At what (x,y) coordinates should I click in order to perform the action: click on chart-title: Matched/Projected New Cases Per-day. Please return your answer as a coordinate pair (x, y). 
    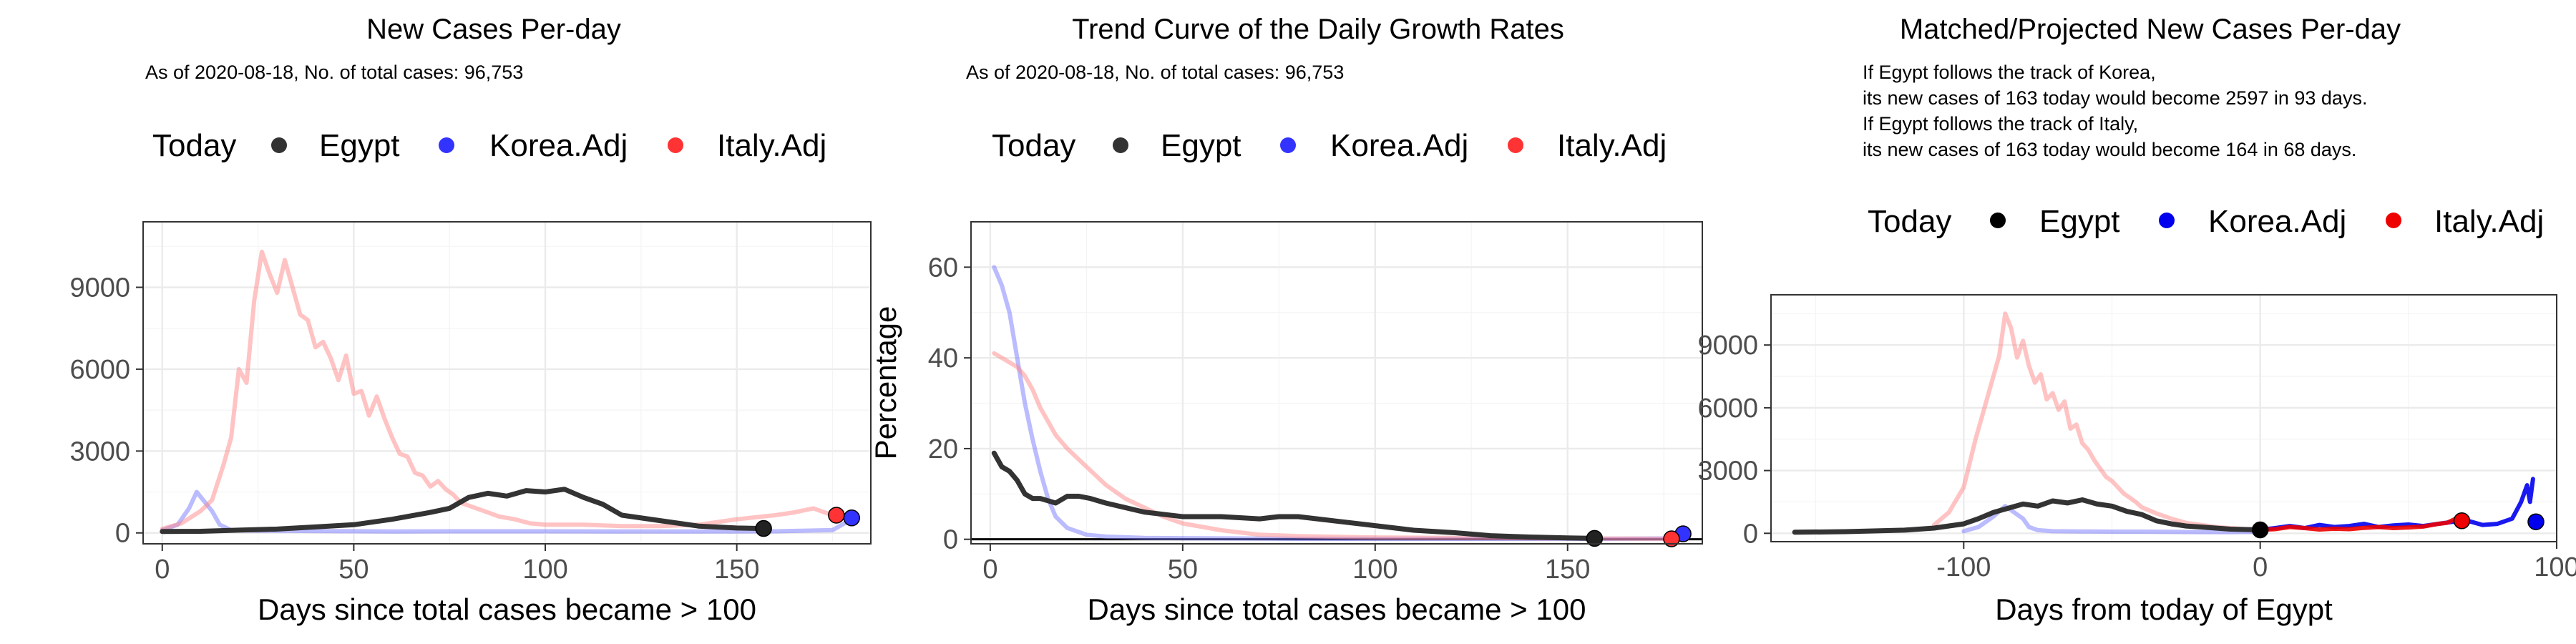
    Looking at the image, I should click on (2150, 29).